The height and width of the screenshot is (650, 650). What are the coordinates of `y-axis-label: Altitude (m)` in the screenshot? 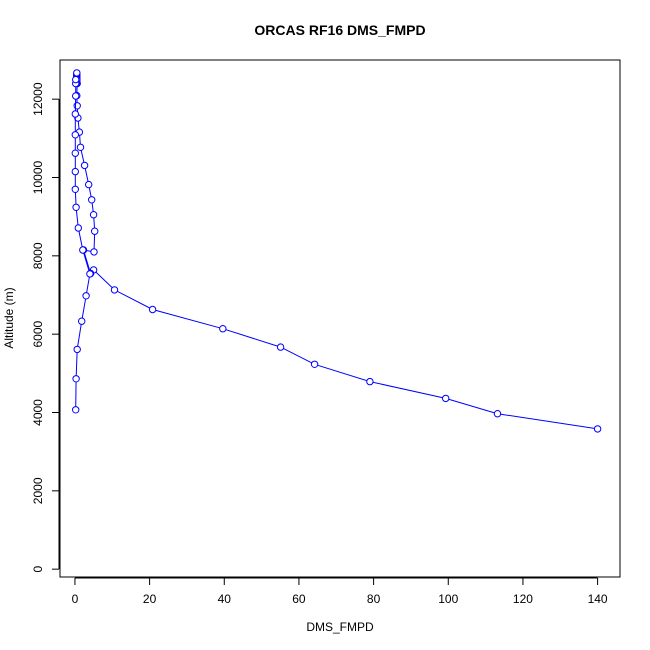 It's located at (9, 317).